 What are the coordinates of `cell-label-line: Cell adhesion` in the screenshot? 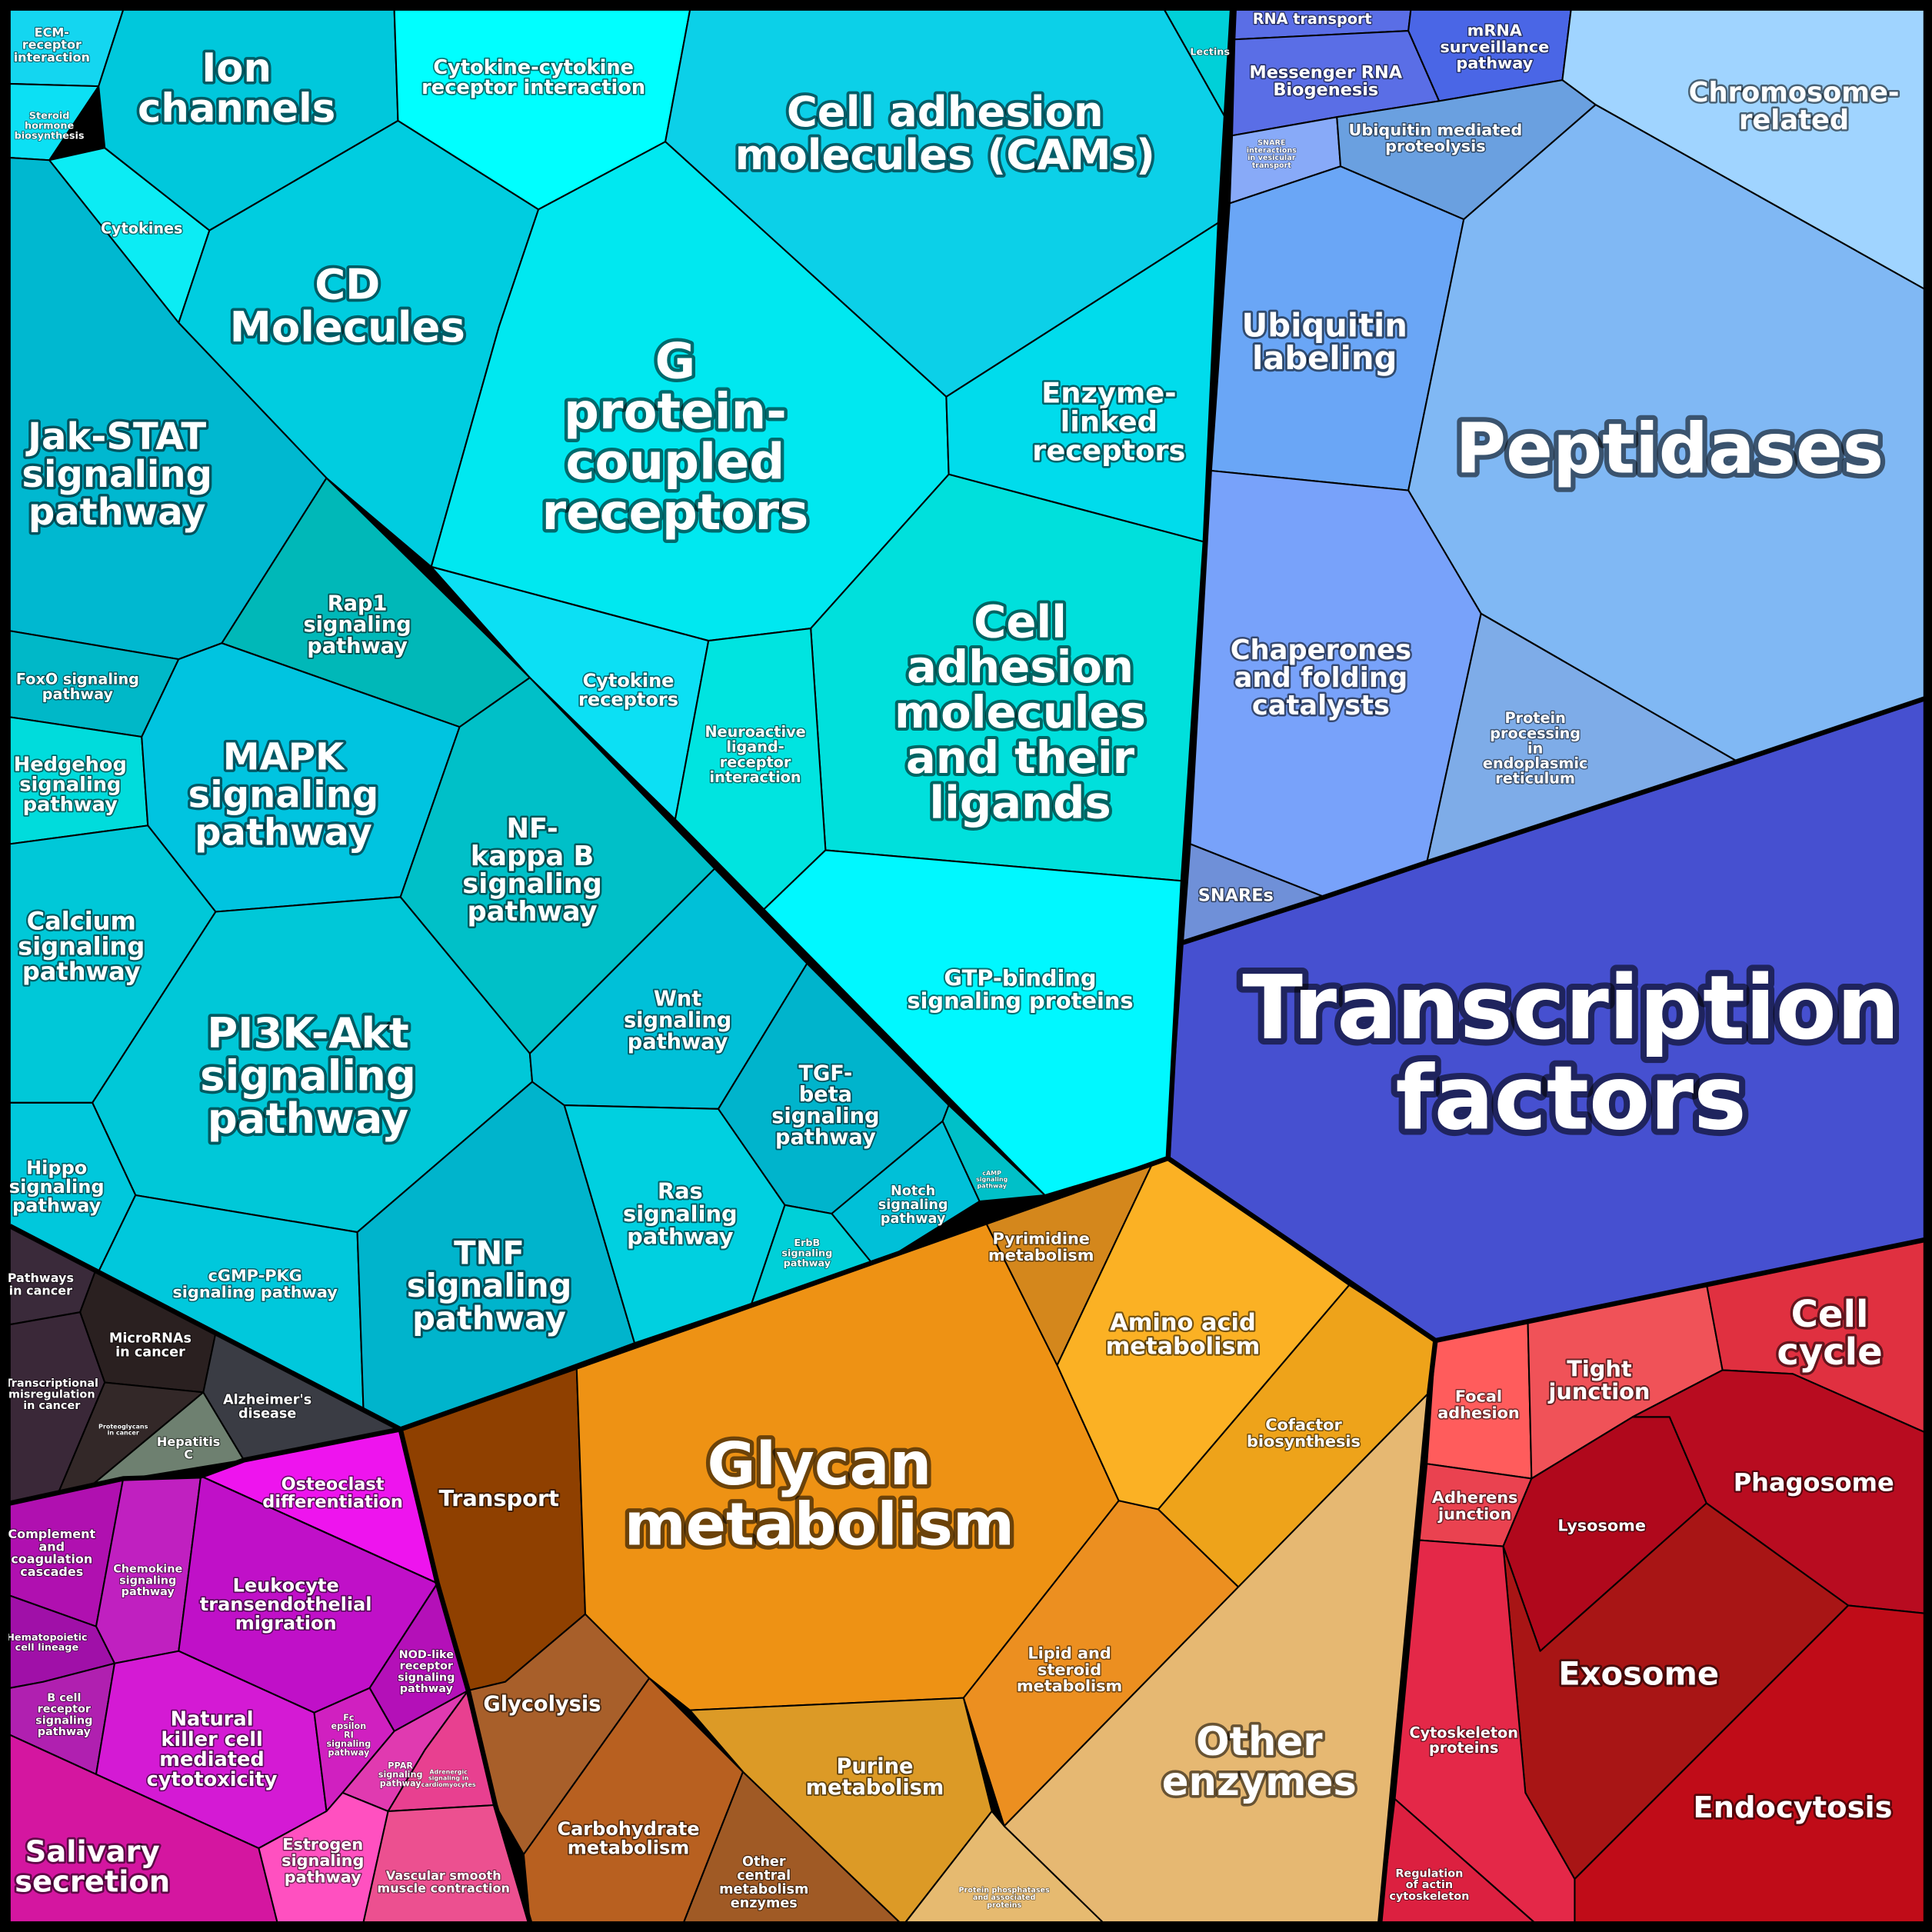 It's located at (945, 111).